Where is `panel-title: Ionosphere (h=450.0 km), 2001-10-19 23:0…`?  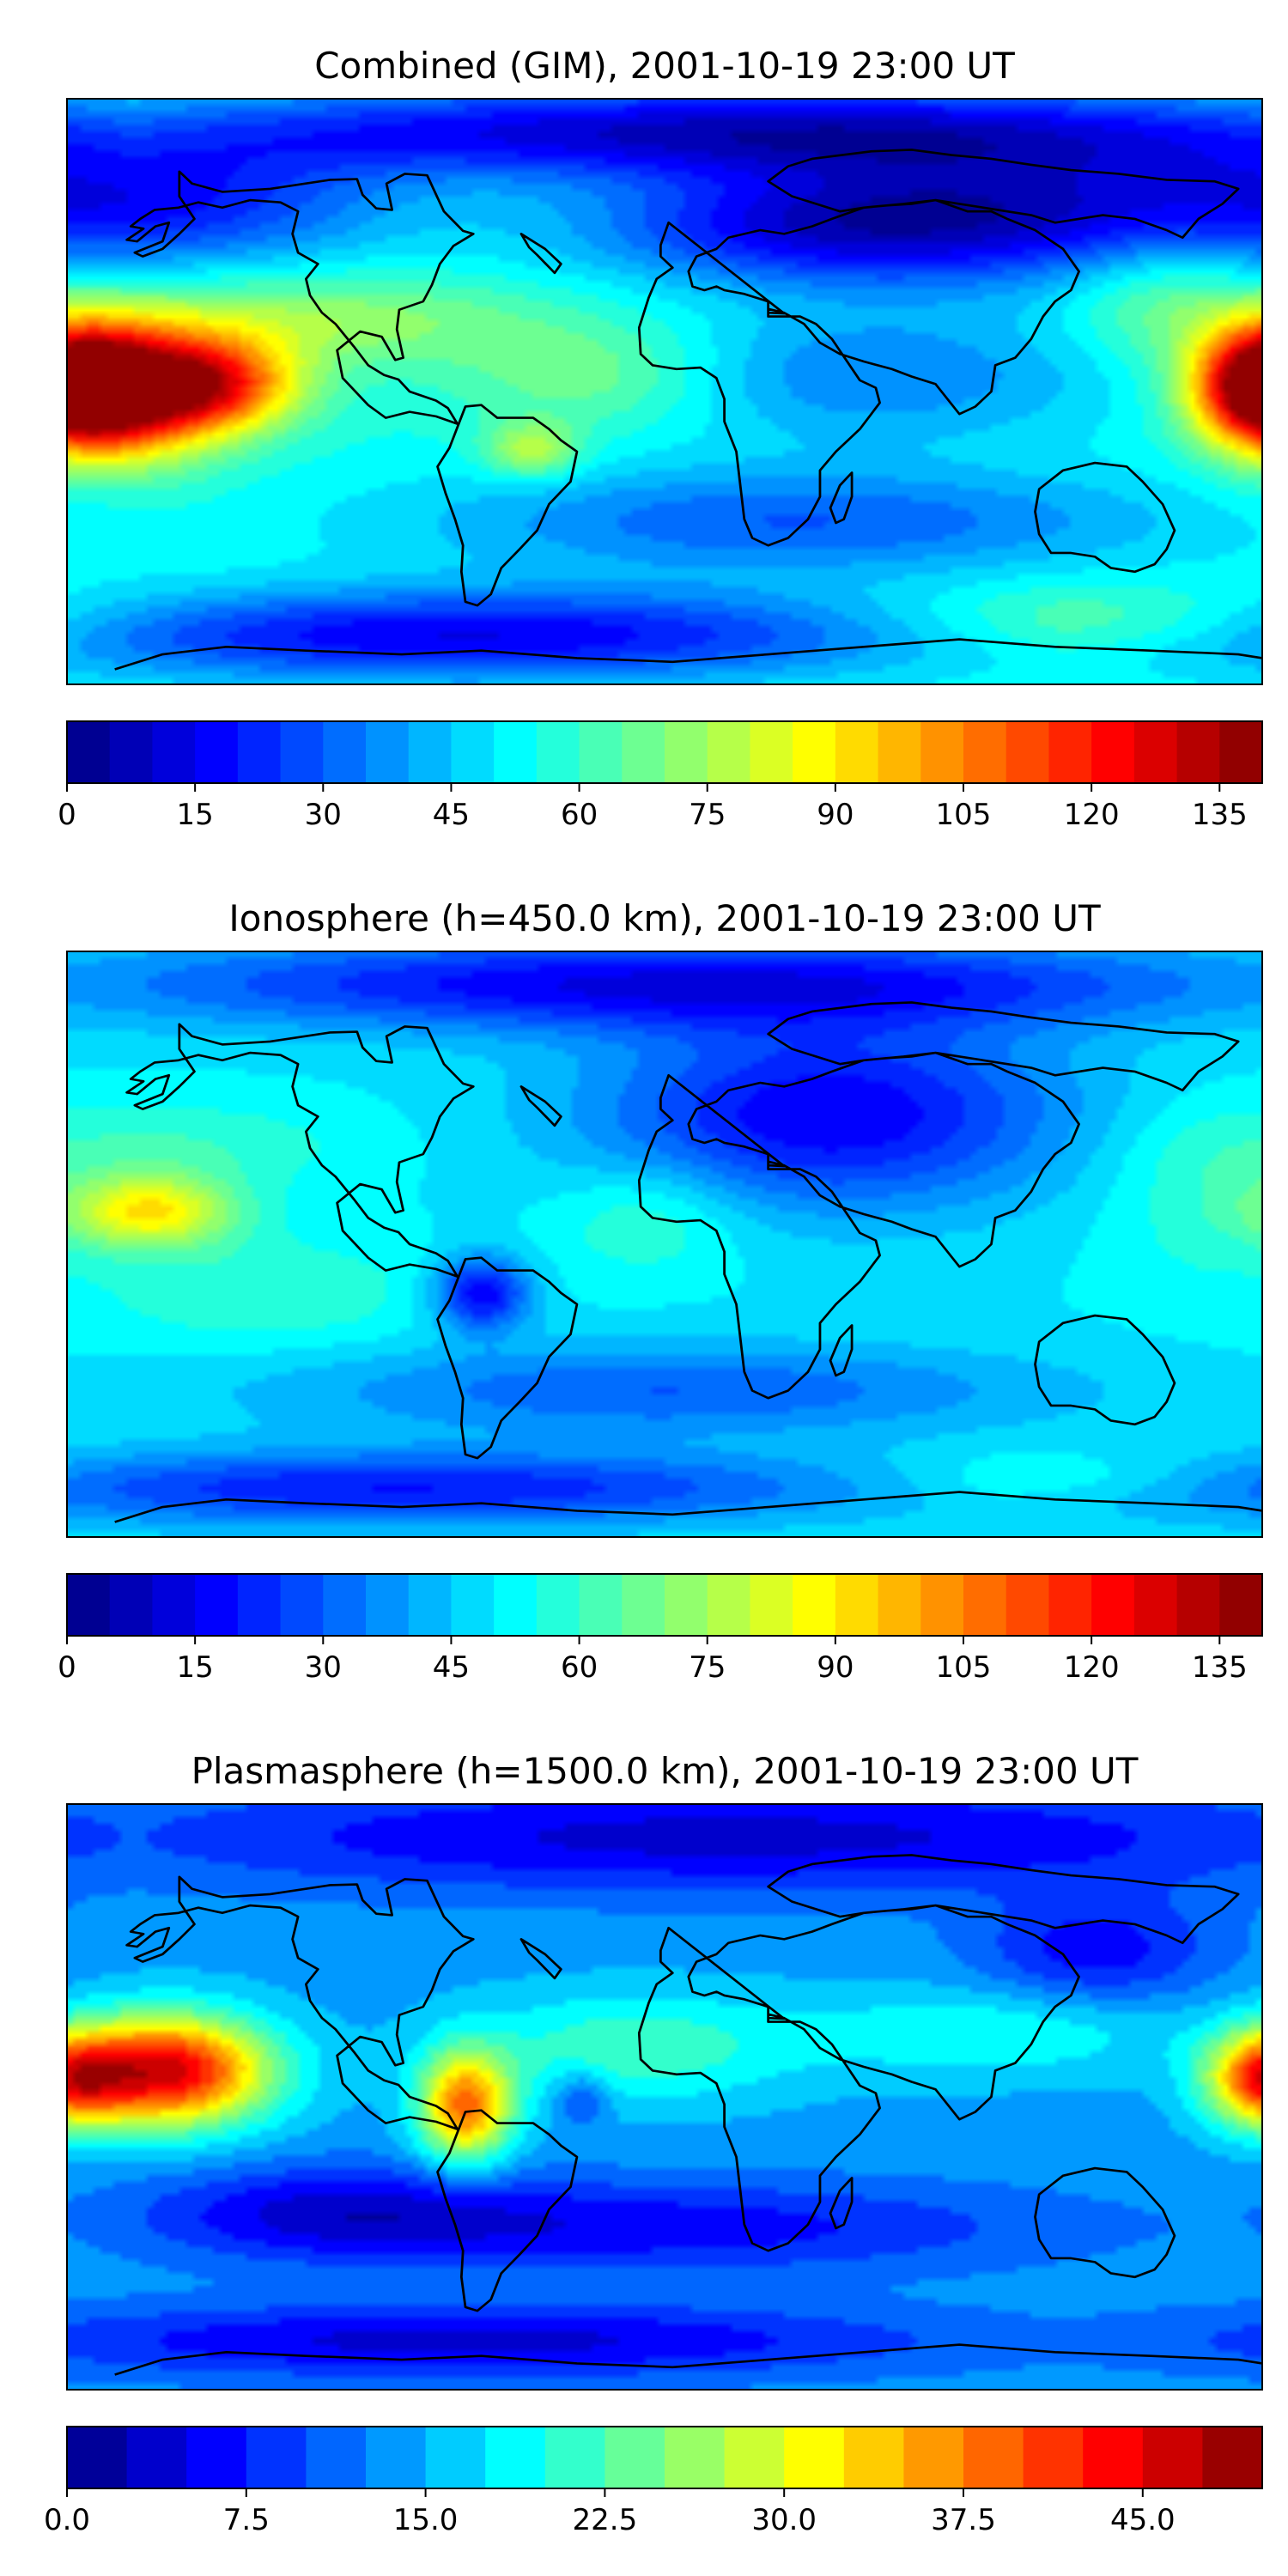
panel-title: Ionosphere (h=450.0 km), 2001-10-19 23:0… is located at coordinates (664, 918).